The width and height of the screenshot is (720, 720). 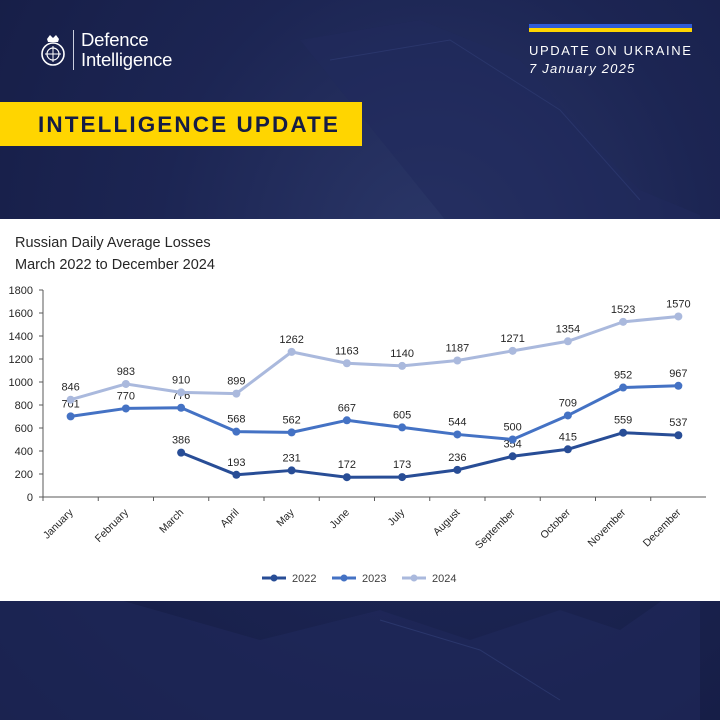 What do you see at coordinates (21, 291) in the screenshot?
I see `y-tick-label: 1800` at bounding box center [21, 291].